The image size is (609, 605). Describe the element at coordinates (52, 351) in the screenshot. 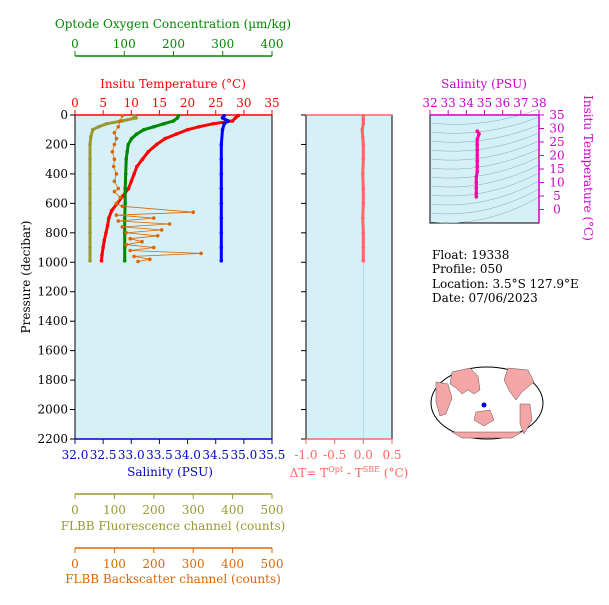

I see `pressure-tick-label-8: 1600` at that location.